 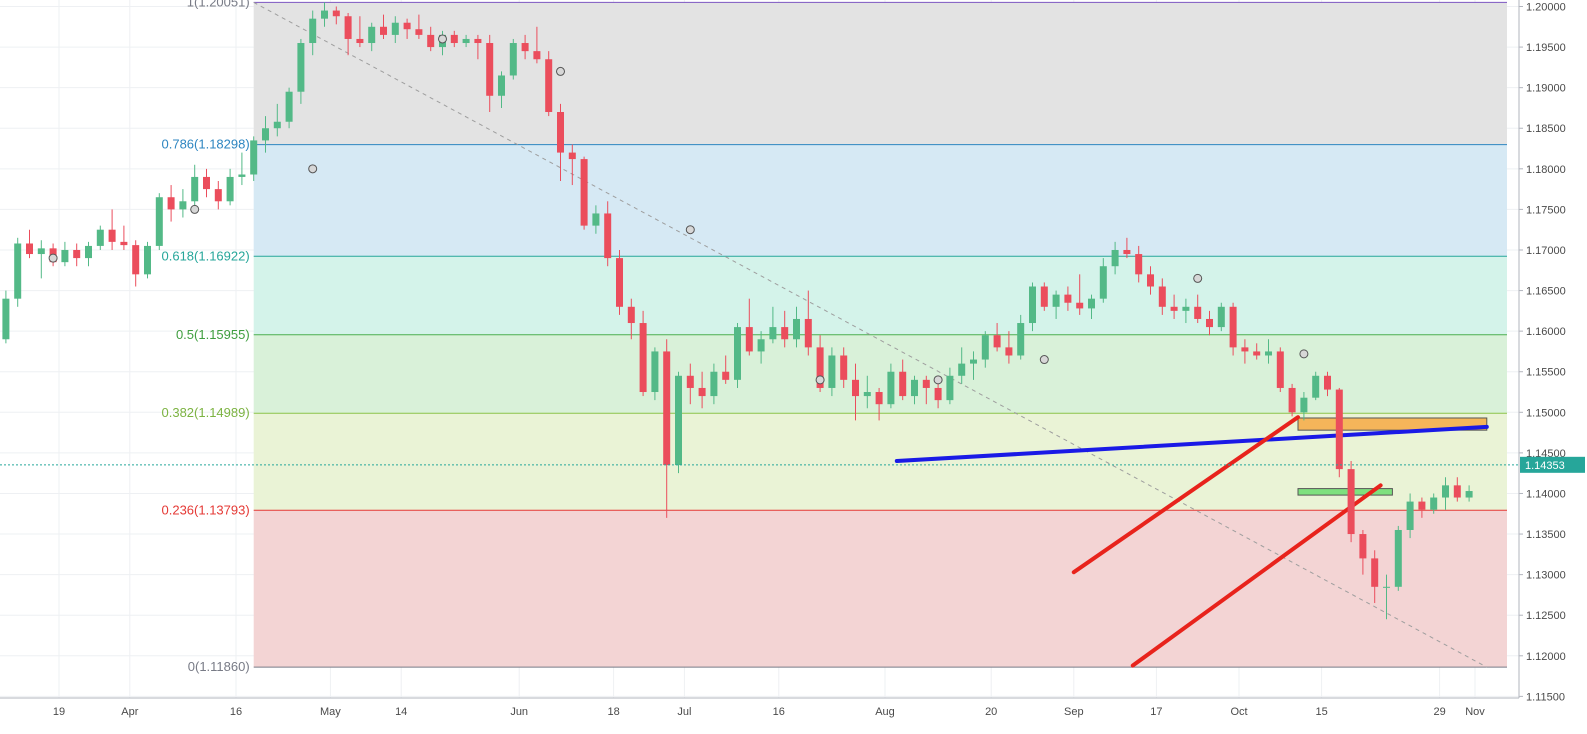 What do you see at coordinates (1546, 170) in the screenshot?
I see `y-tick-label: 1.18000` at bounding box center [1546, 170].